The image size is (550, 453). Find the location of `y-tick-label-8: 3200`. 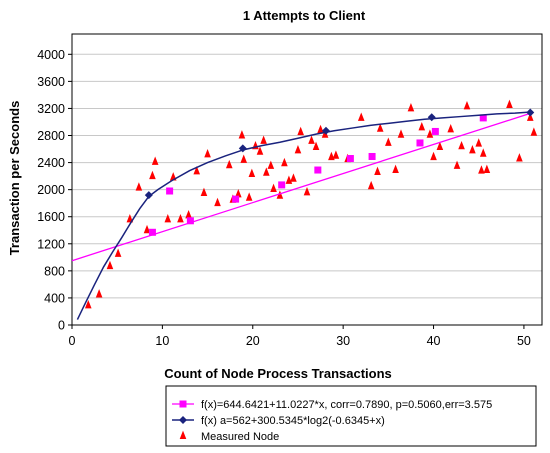

y-tick-label-8: 3200 is located at coordinates (51, 109).